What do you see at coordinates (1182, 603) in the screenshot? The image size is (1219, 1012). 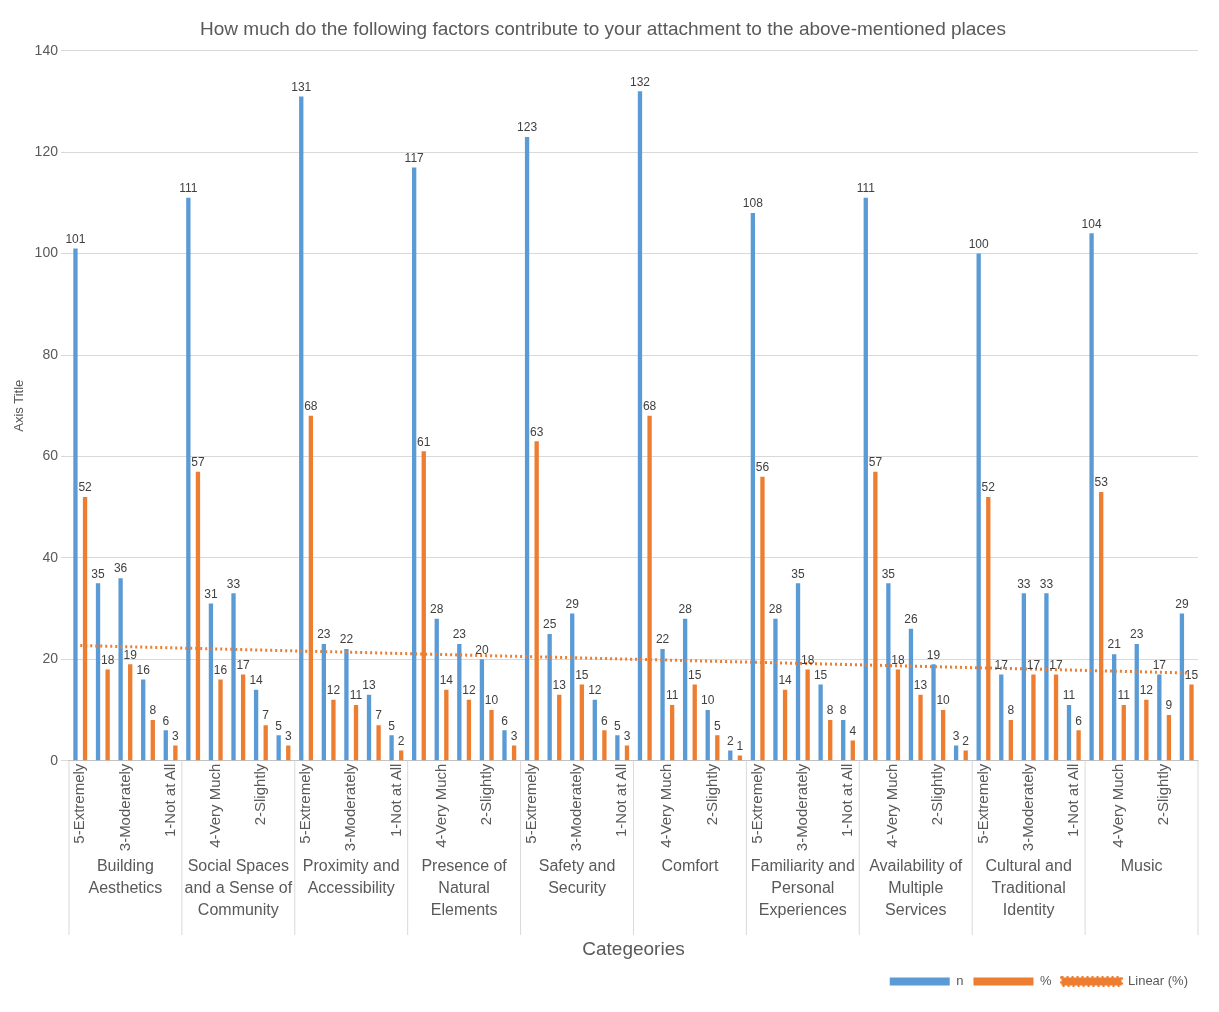 I see `data-label: 29` at bounding box center [1182, 603].